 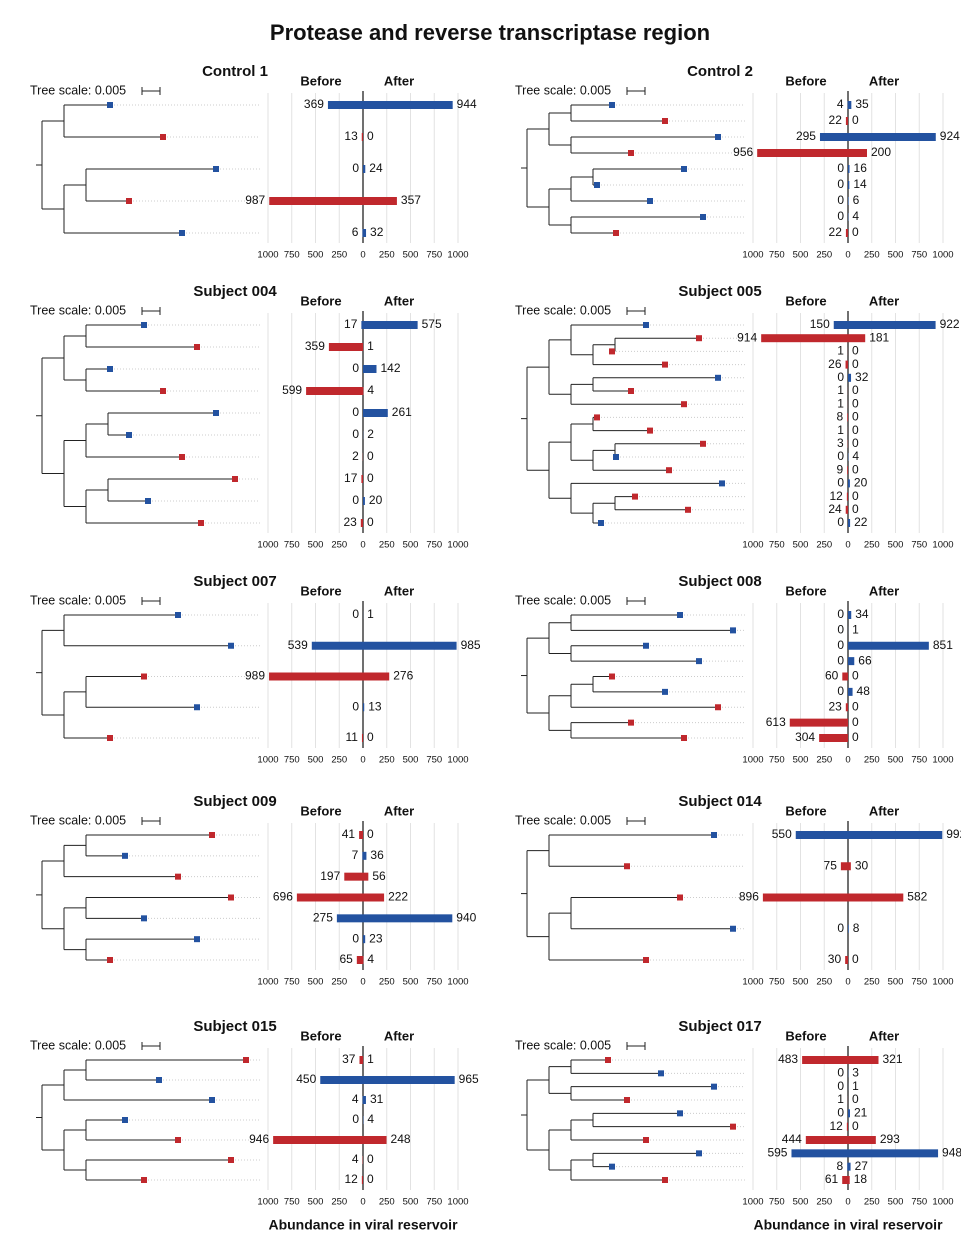 What do you see at coordinates (861, 1113) in the screenshot?
I see `value-label: 21` at bounding box center [861, 1113].